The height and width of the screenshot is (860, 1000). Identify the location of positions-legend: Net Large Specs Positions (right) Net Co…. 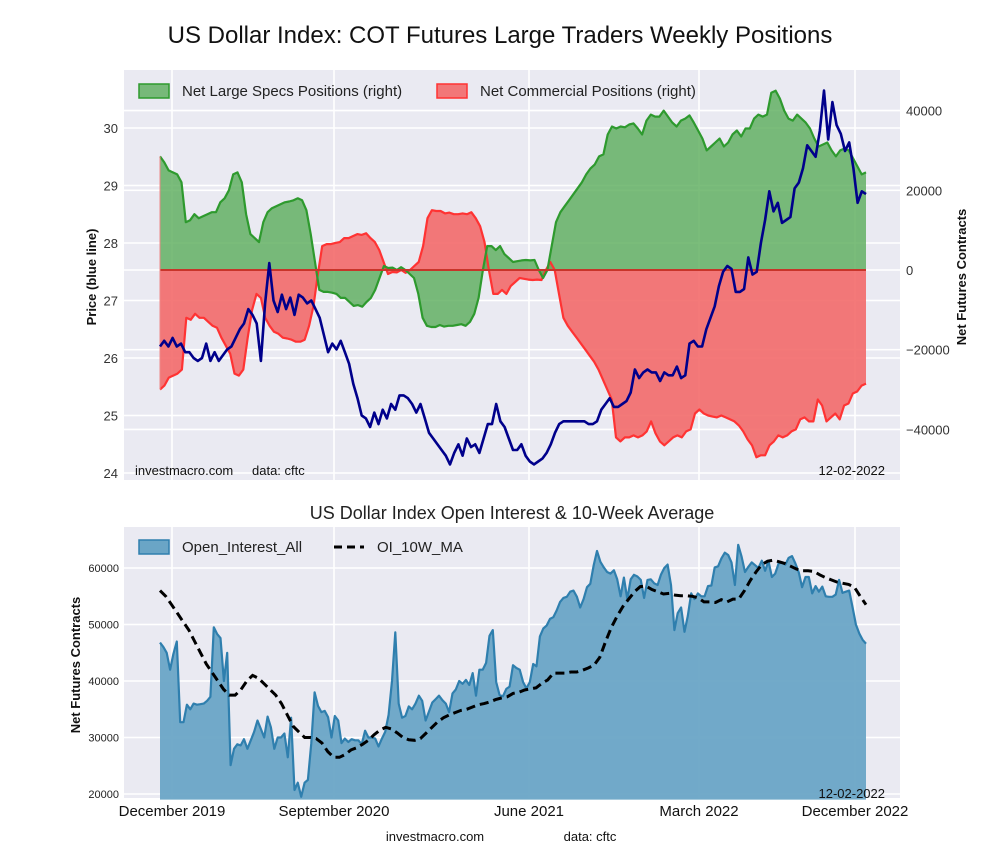
(417, 91).